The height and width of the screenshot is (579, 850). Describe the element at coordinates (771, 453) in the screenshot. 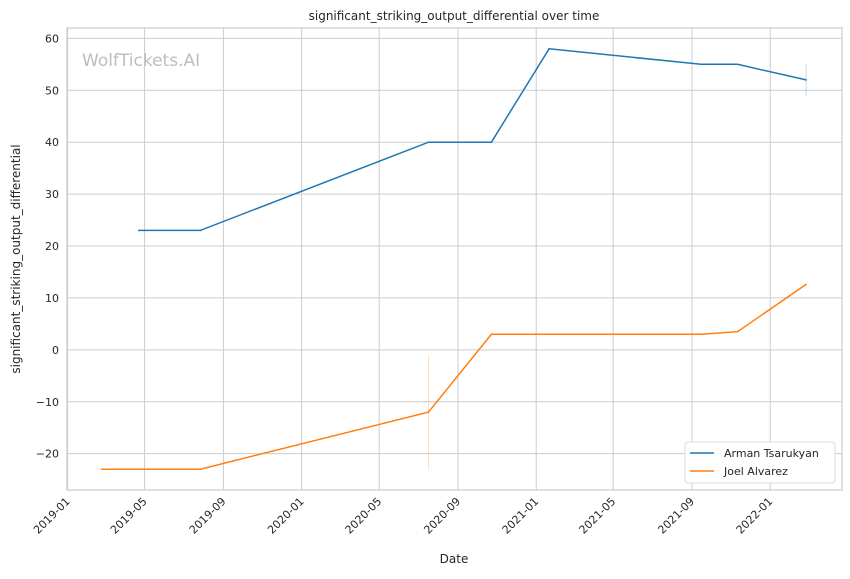

I see `legend-label-arman: Arman Tsarukyan` at that location.